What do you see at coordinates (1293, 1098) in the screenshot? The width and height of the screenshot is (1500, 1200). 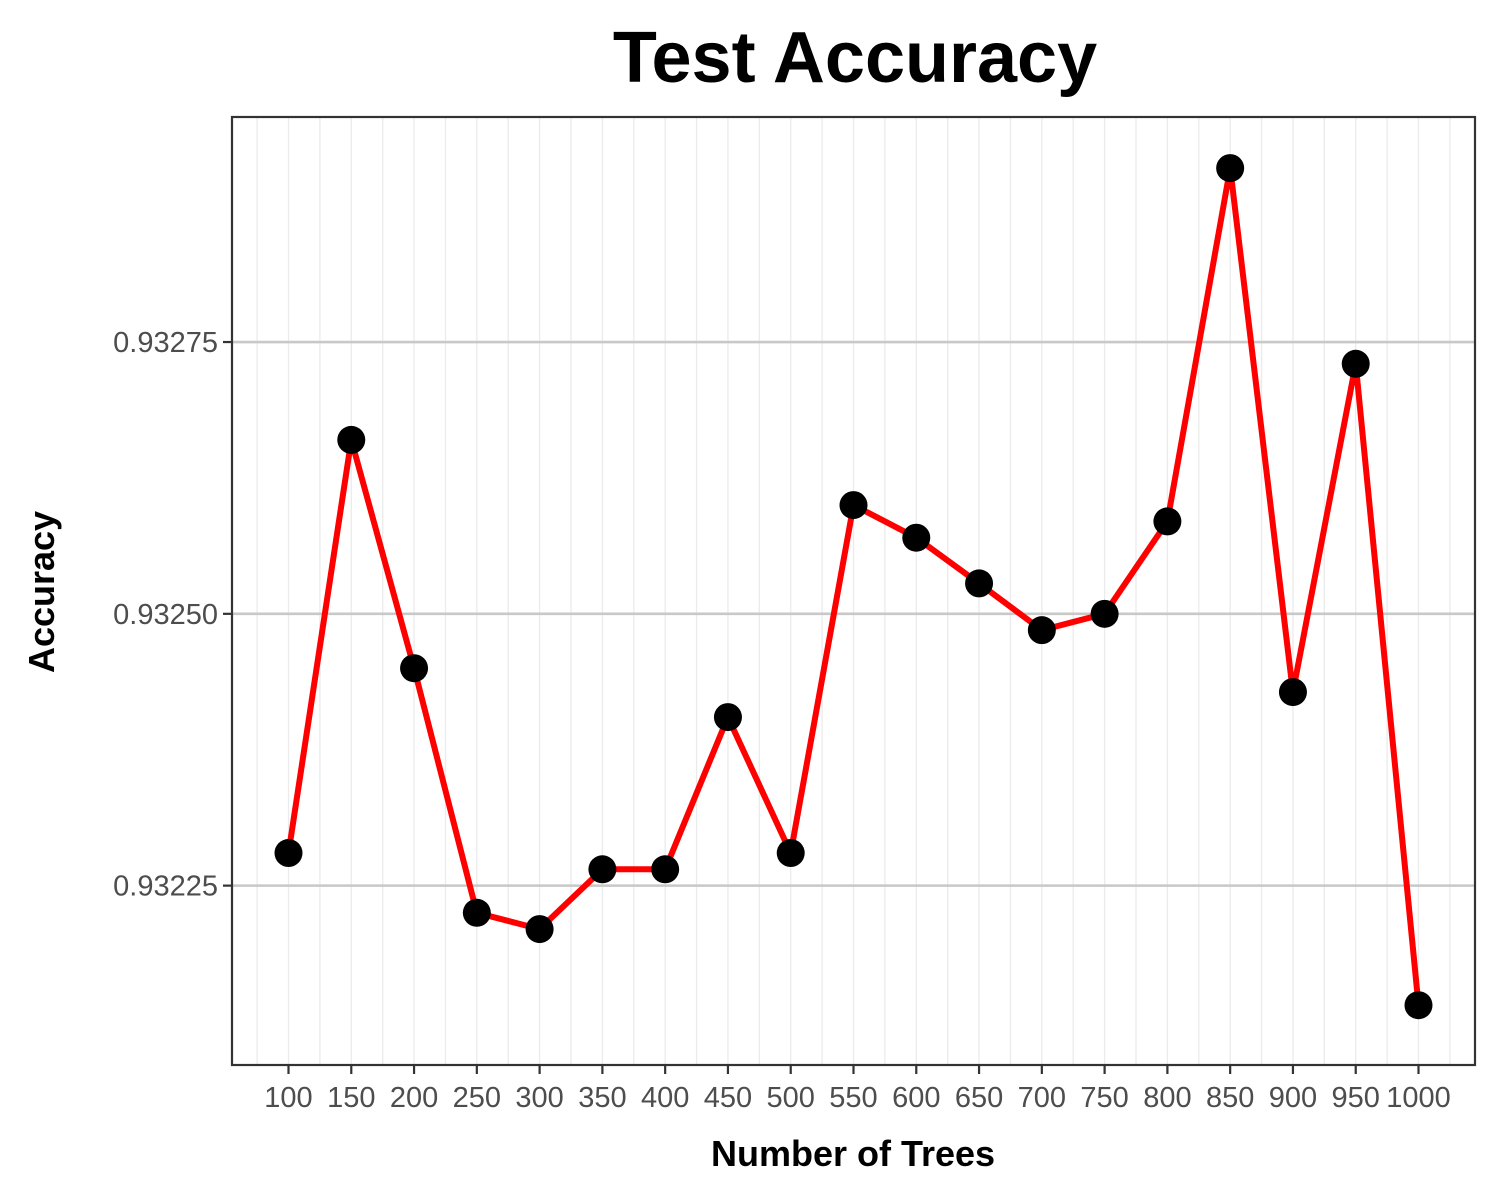 I see `x-tick-label: 900` at bounding box center [1293, 1098].